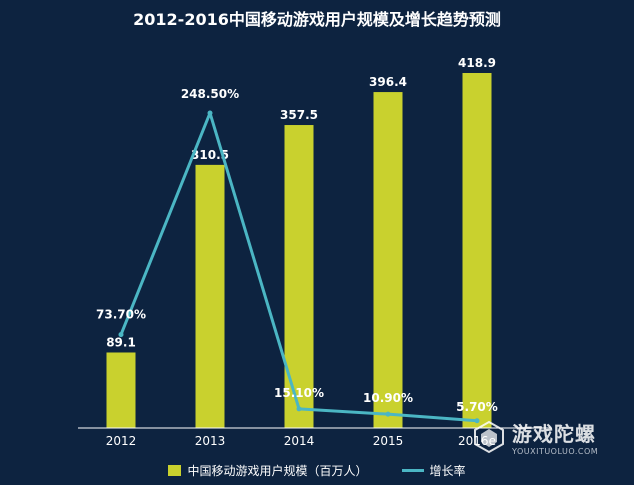 The height and width of the screenshot is (485, 634). I want to click on x-tick-labels: 2012 2013 2014 2015 2016e, so click(301, 441).